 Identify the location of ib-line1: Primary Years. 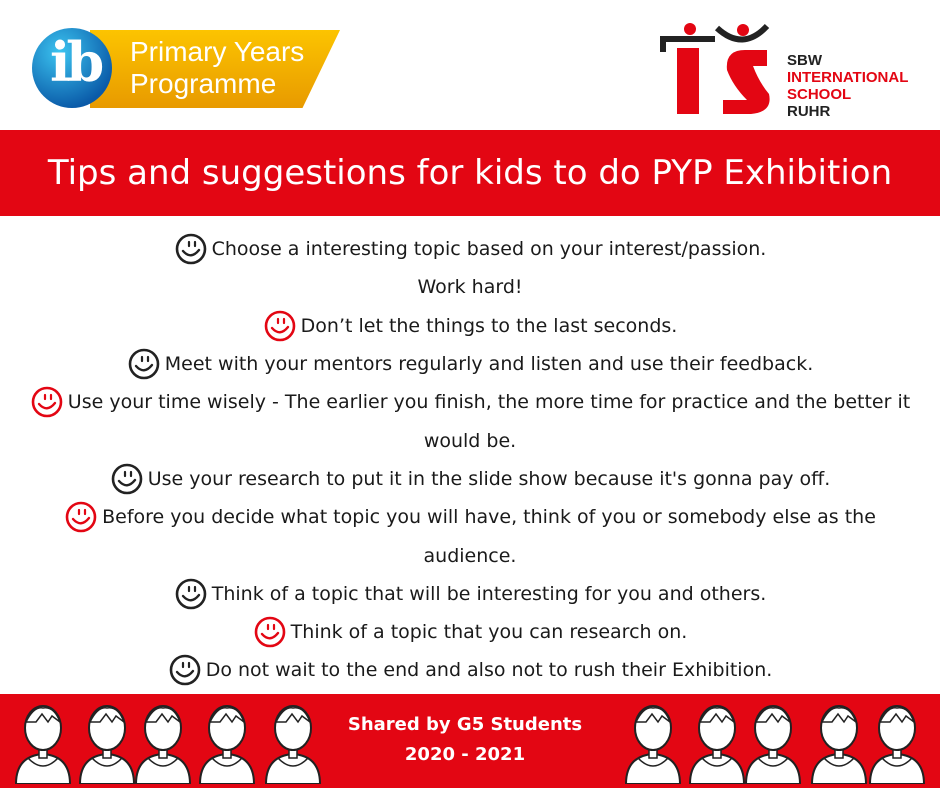
(217, 51).